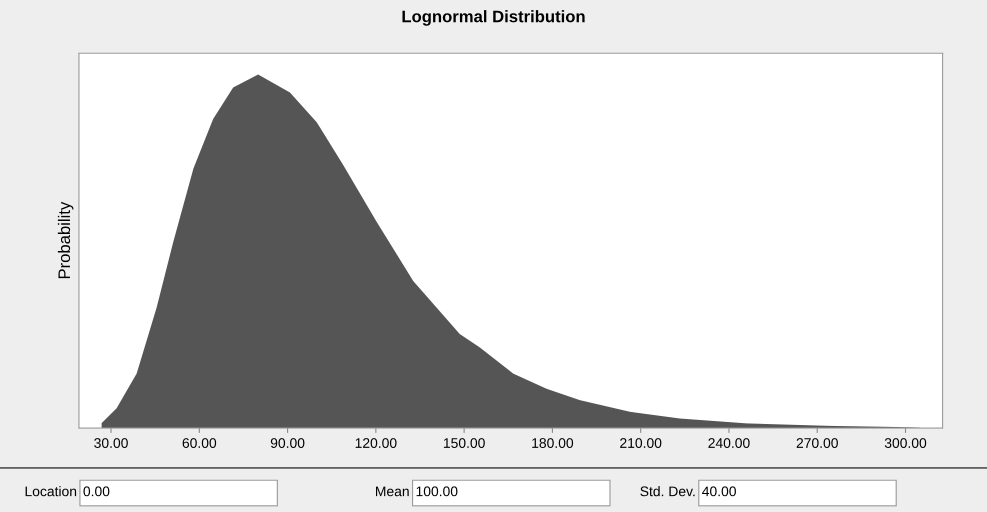 This screenshot has width=987, height=512. Describe the element at coordinates (51, 491) in the screenshot. I see `text: Location` at that location.